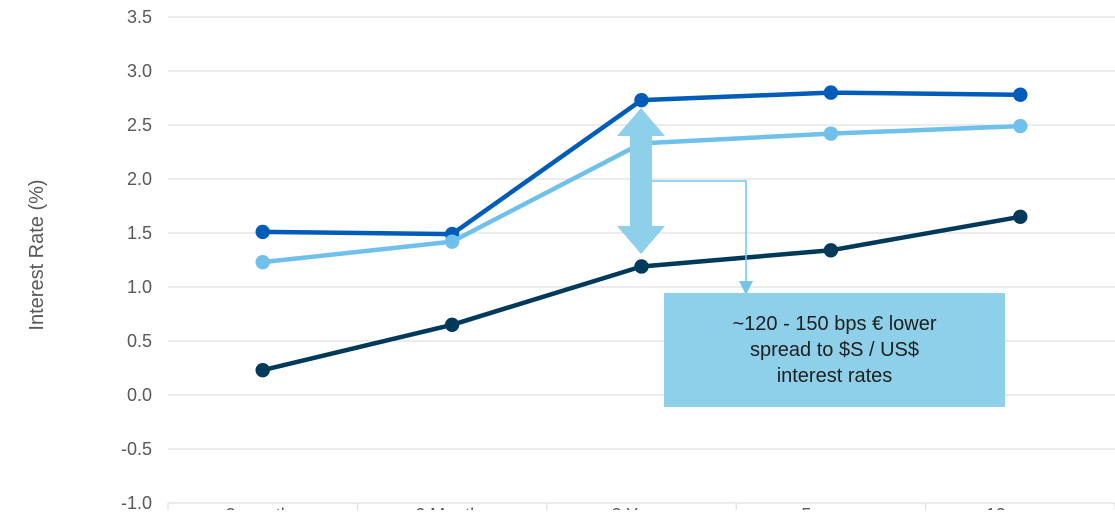 The width and height of the screenshot is (1115, 515). Describe the element at coordinates (452, 507) in the screenshot. I see `x-tick-label: 6 Months` at that location.